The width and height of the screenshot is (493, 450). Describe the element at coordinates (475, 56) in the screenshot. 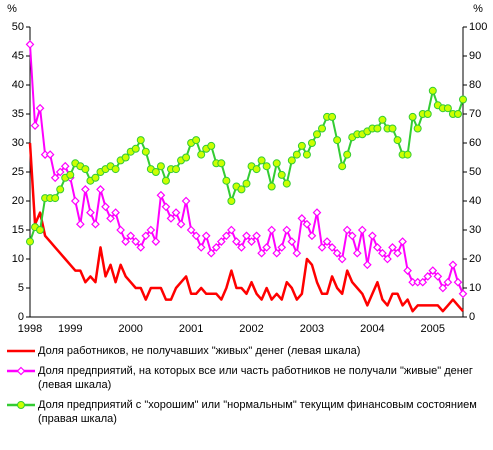

I see `y2-tick-label: 90` at that location.